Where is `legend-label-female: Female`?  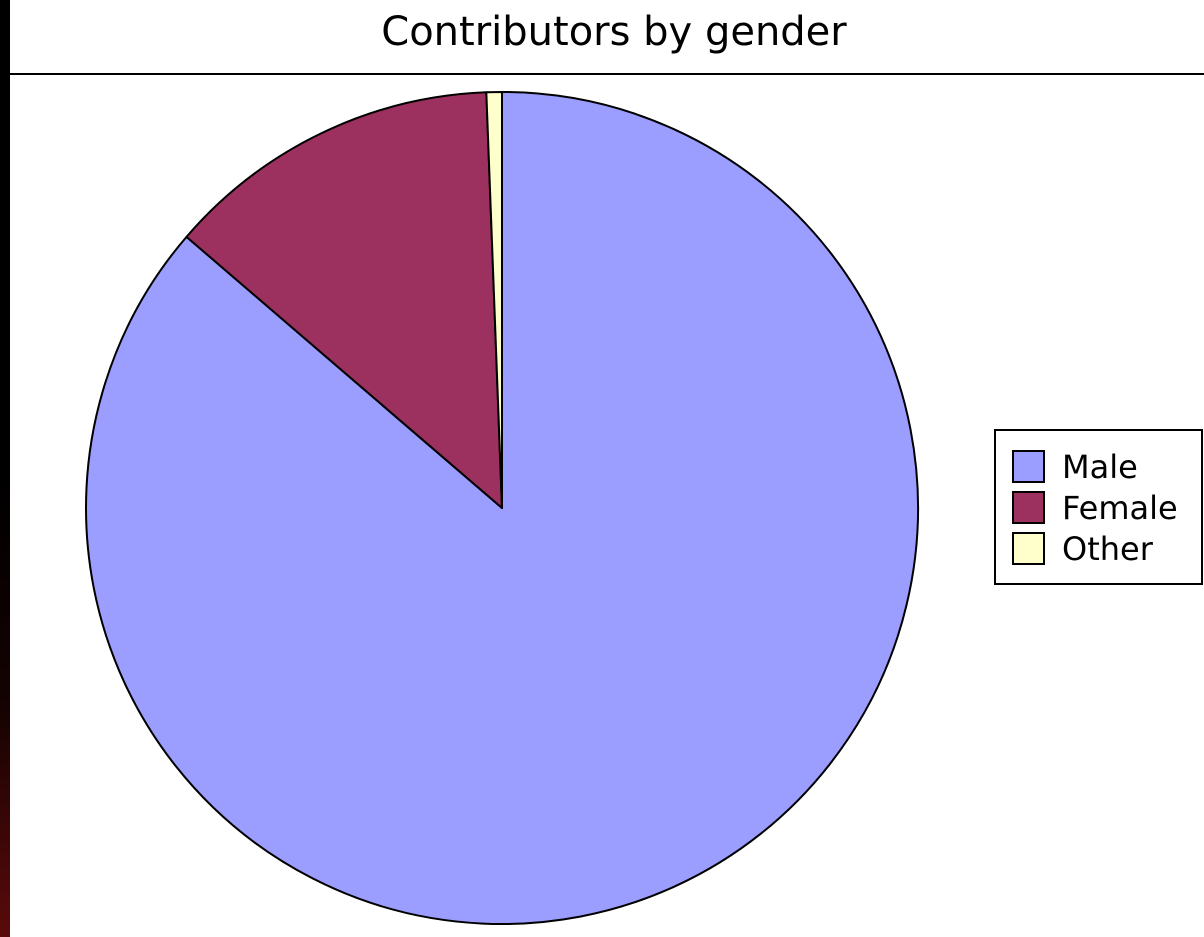
legend-label-female: Female is located at coordinates (1120, 508).